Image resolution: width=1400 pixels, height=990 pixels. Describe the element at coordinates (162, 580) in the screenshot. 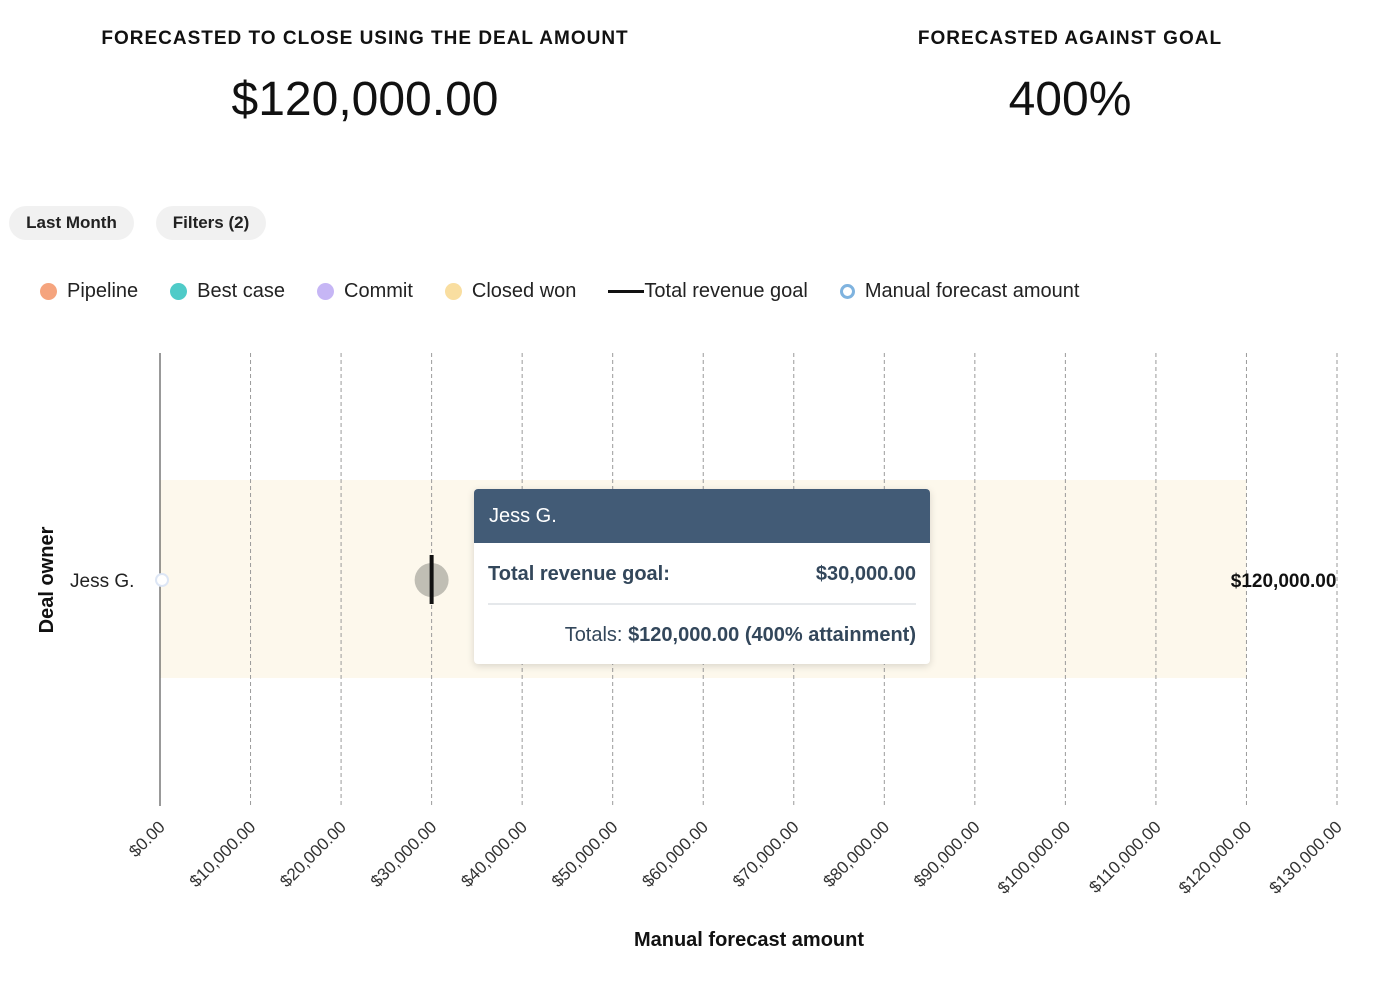

I see `manual-forecast-marker` at that location.